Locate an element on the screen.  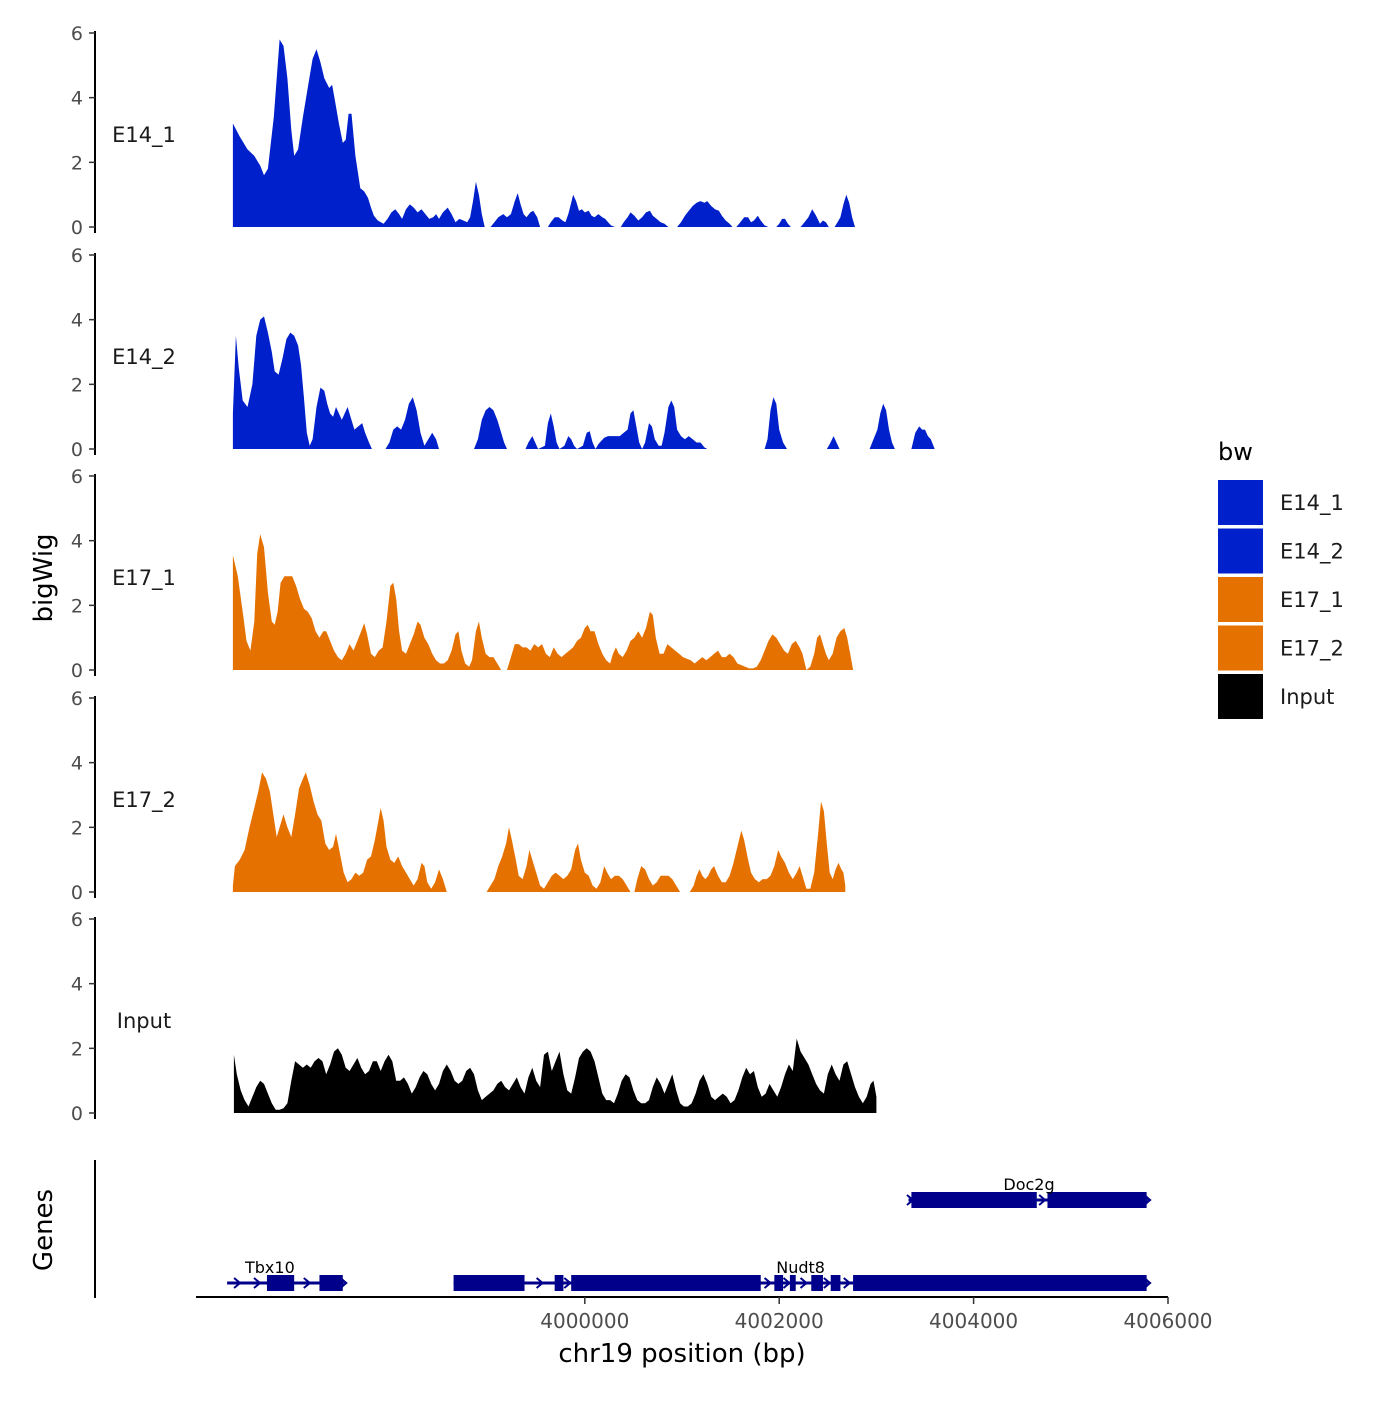
x-tick-label: 4004000 is located at coordinates (973, 1321).